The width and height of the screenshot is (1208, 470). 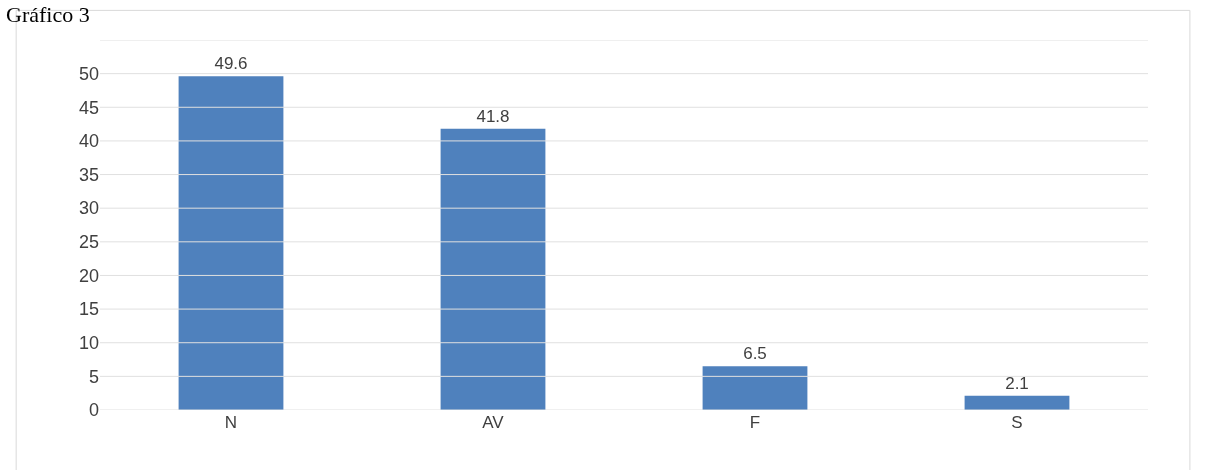 What do you see at coordinates (493, 422) in the screenshot?
I see `x-tick-label: AV` at bounding box center [493, 422].